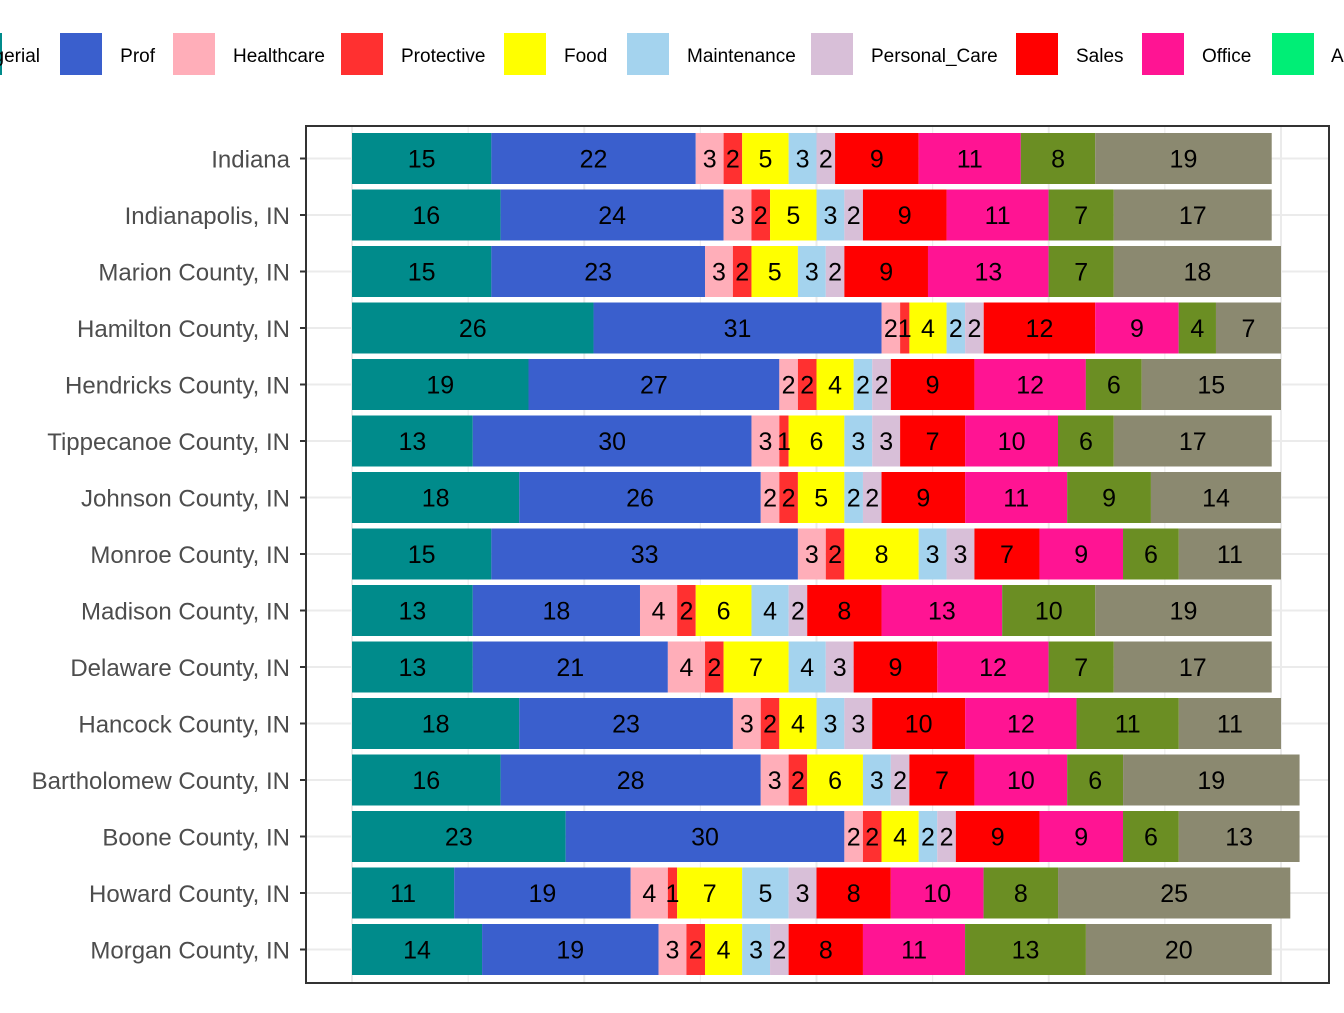  What do you see at coordinates (645, 555) in the screenshot?
I see `bar-value-label: 33` at bounding box center [645, 555].